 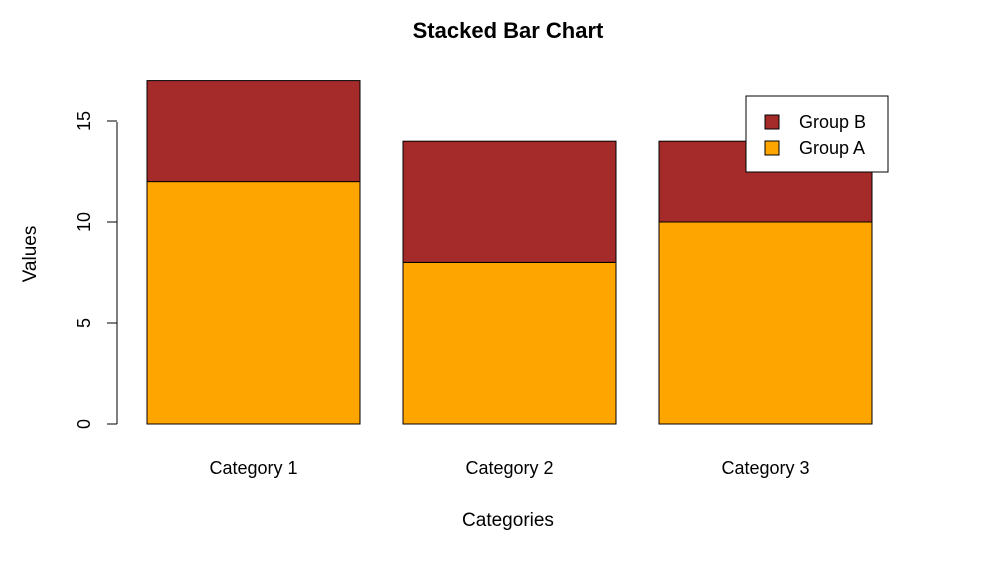 I want to click on x-axis-tick-labels: Category 1 Category 2 Category 3, so click(x=509, y=468).